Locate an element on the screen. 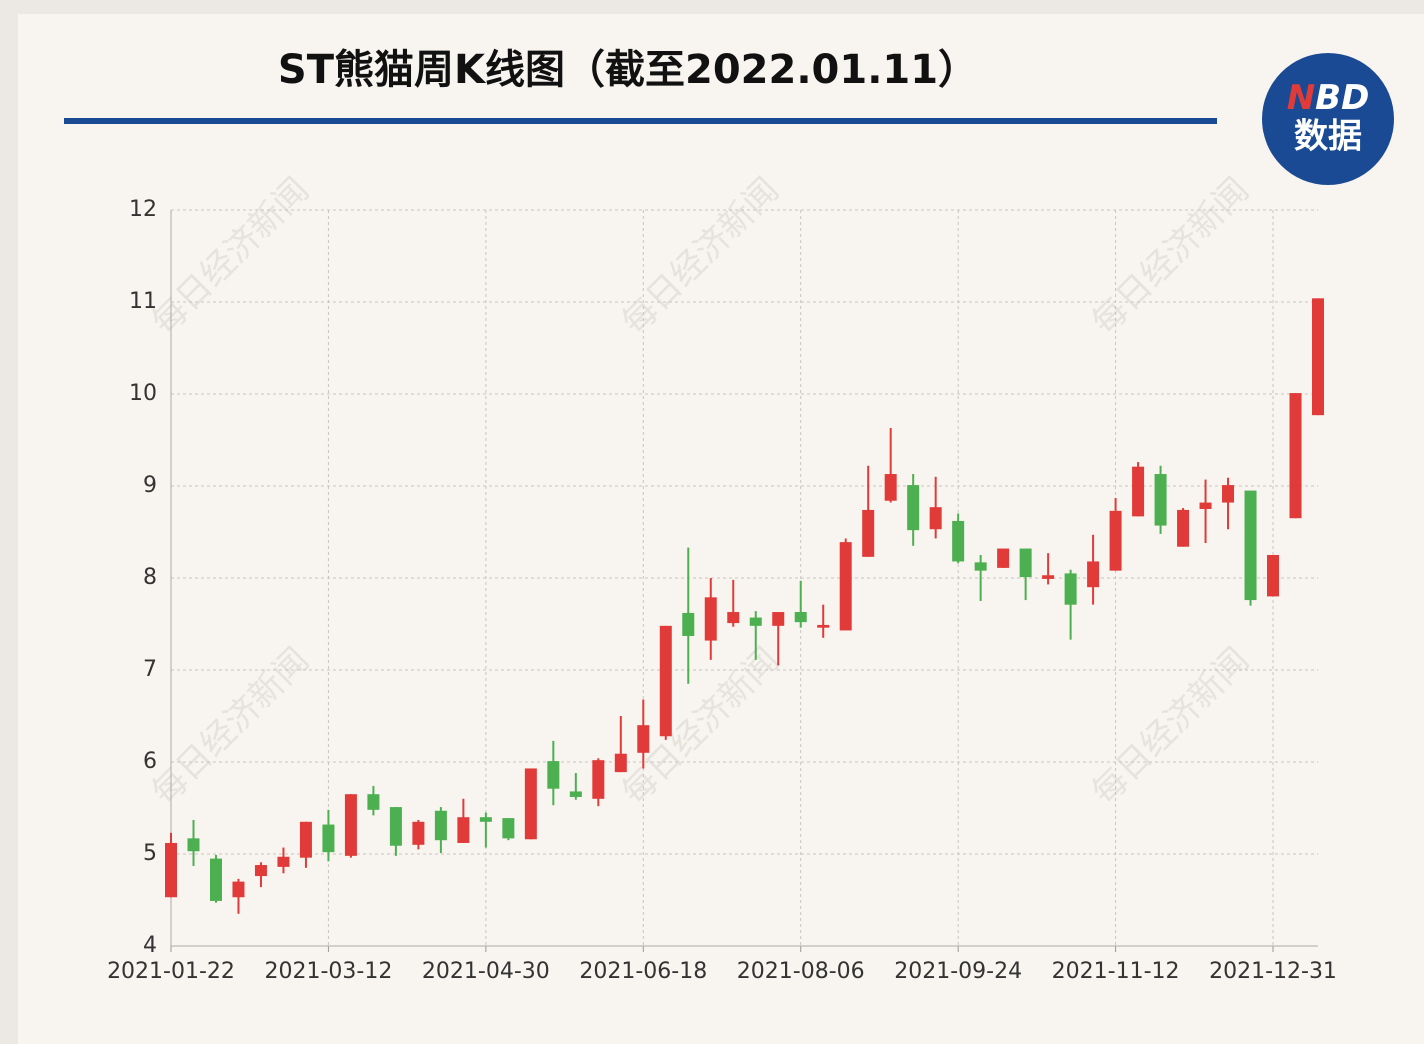 This screenshot has width=1424, height=1044. logo-label: 数据 is located at coordinates (1328, 137).